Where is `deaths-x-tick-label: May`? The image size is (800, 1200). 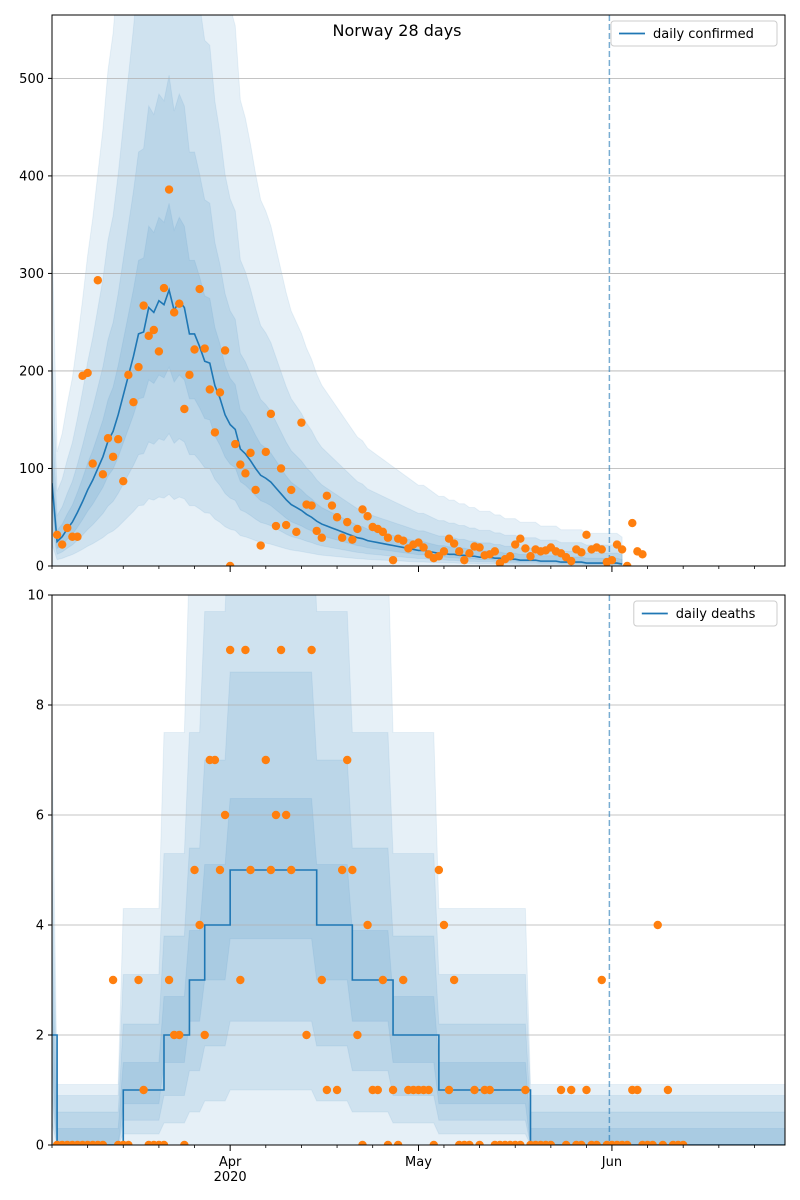 deaths-x-tick-label: May is located at coordinates (418, 1162).